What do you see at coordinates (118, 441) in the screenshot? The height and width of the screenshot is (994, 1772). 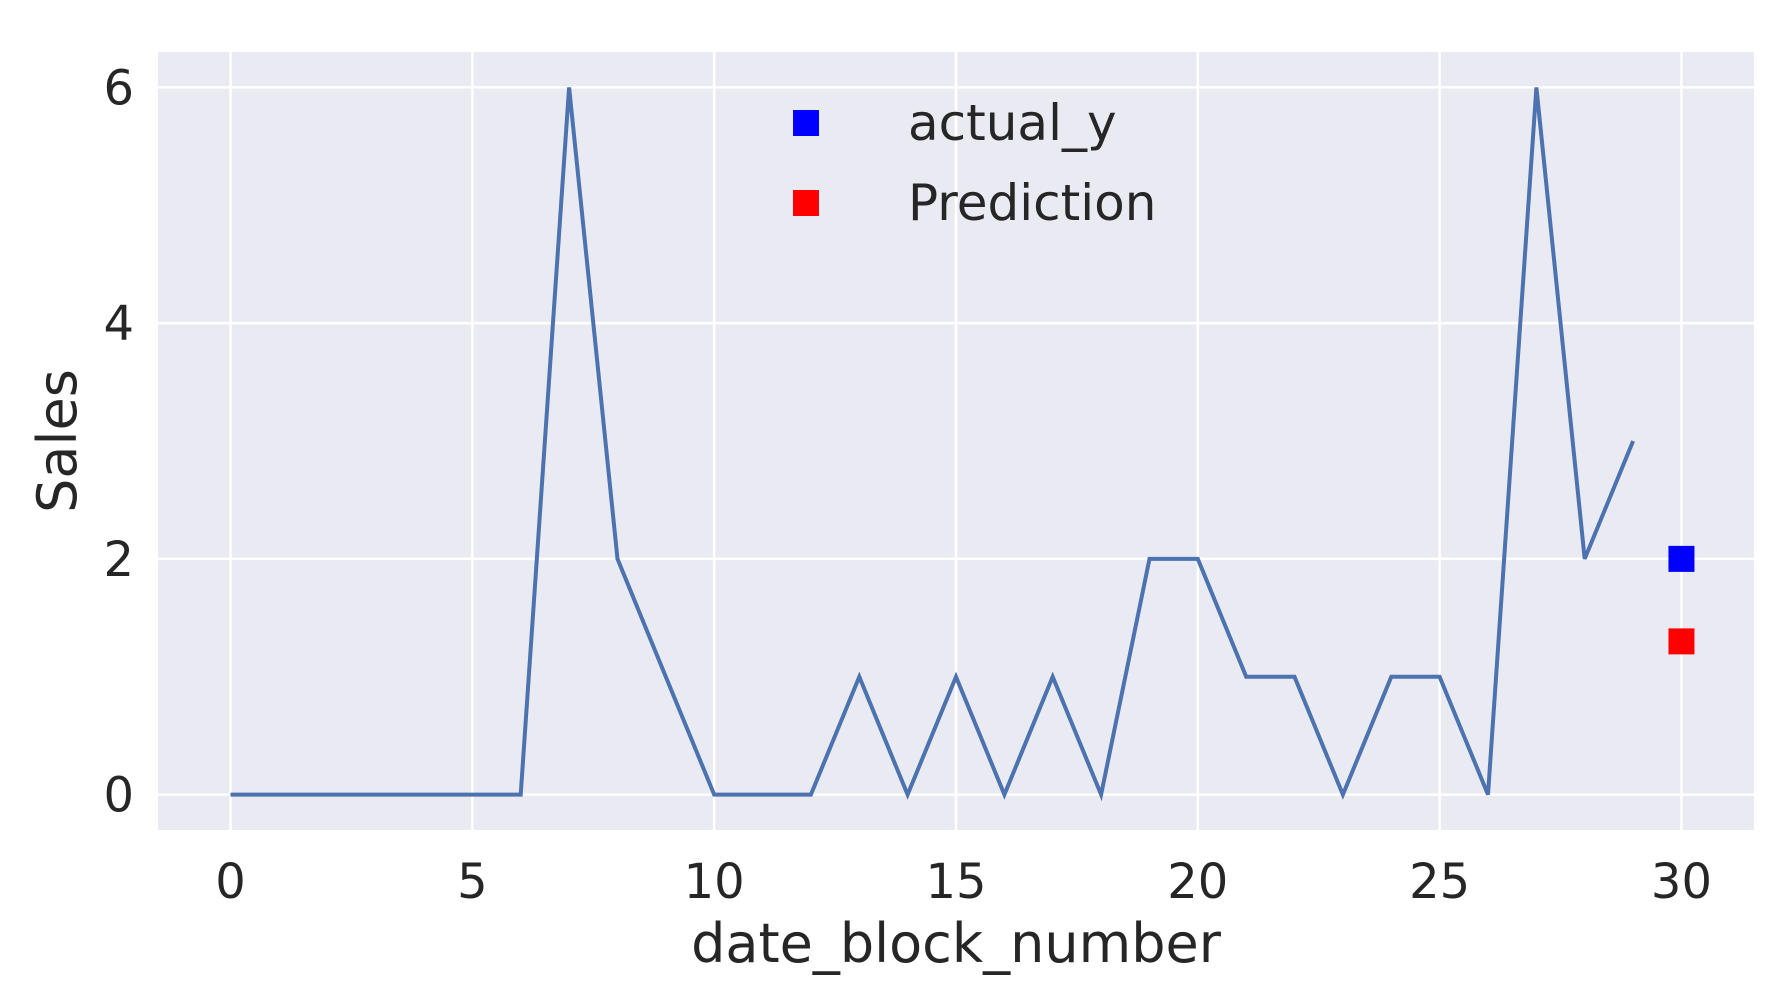 I see `y-tick-labels: 0 2 4 6` at bounding box center [118, 441].